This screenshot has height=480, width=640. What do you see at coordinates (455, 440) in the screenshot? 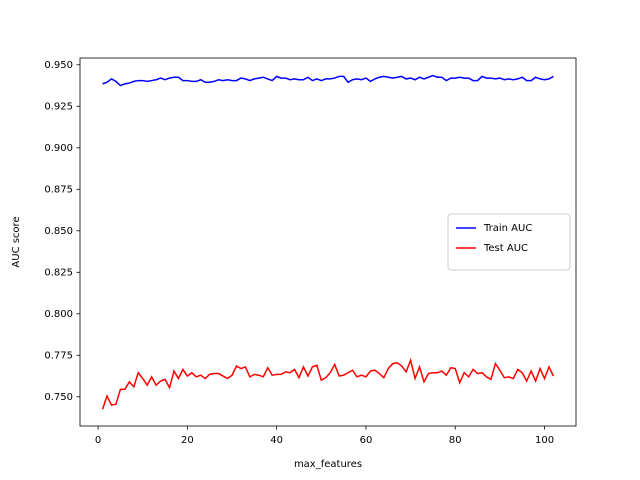
I see `x-tick-label: 80` at bounding box center [455, 440].